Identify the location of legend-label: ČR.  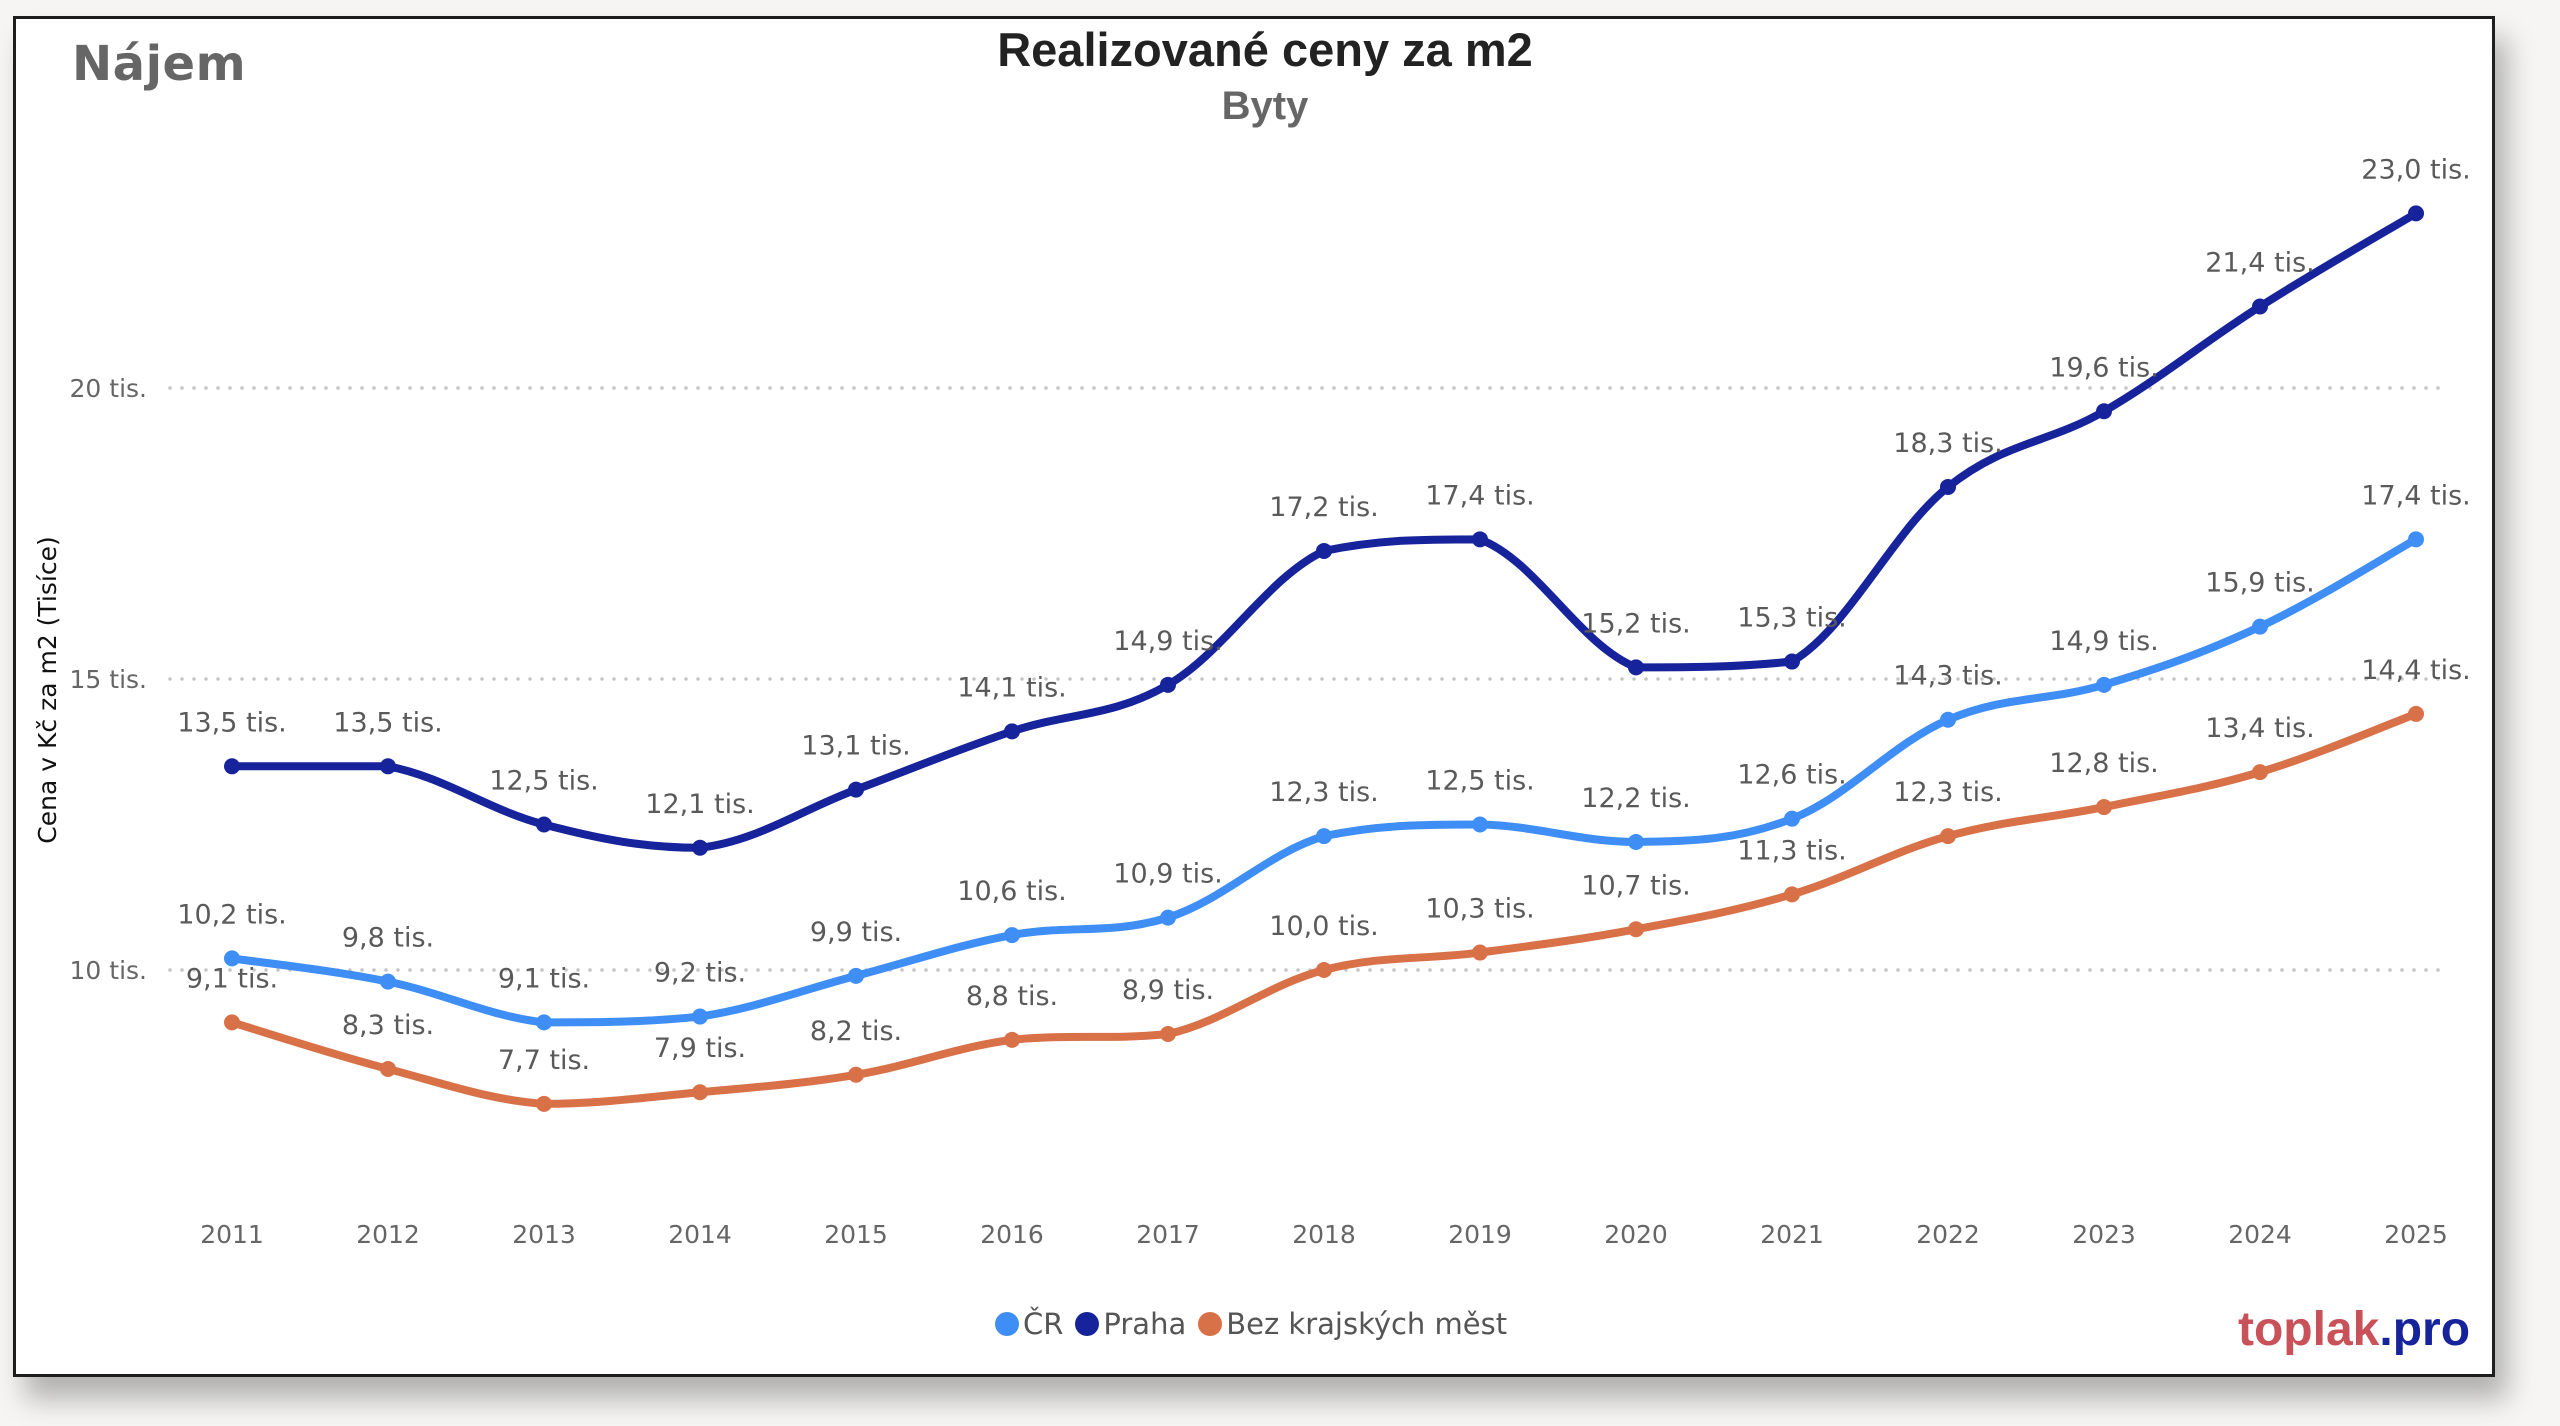
(1043, 1324).